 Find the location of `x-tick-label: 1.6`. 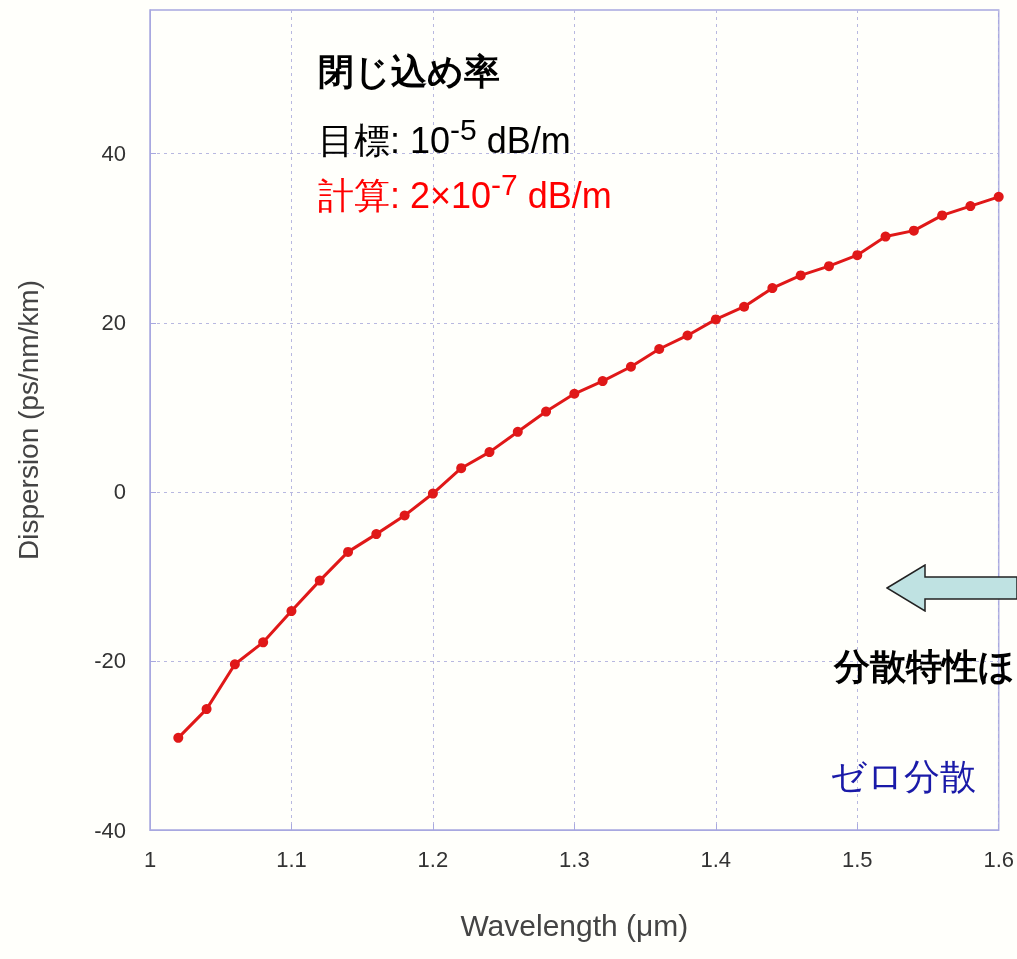

x-tick-label: 1.6 is located at coordinates (999, 859).